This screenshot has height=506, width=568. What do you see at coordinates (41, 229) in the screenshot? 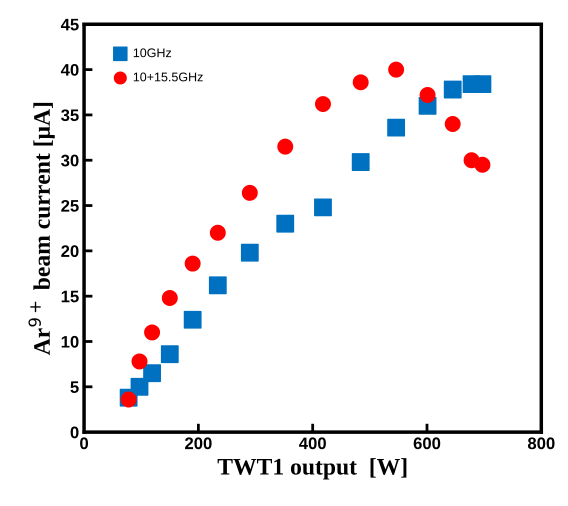
I see `y-axis-title: Ar$^{9+}$ beam current [μA]` at bounding box center [41, 229].